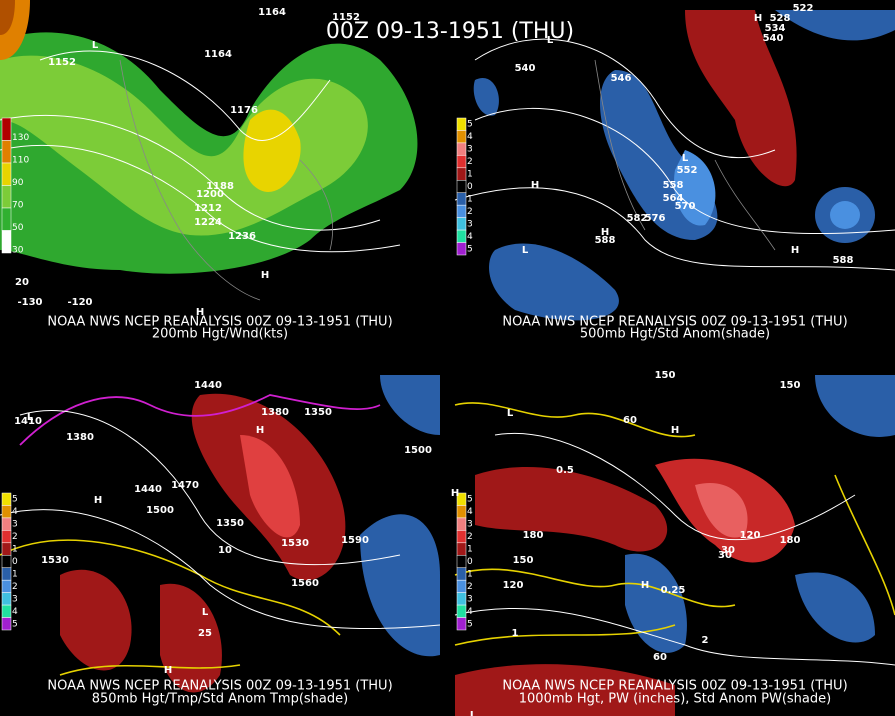  Describe the element at coordinates (205, 633) in the screenshot. I see `contour-label: 25` at that location.